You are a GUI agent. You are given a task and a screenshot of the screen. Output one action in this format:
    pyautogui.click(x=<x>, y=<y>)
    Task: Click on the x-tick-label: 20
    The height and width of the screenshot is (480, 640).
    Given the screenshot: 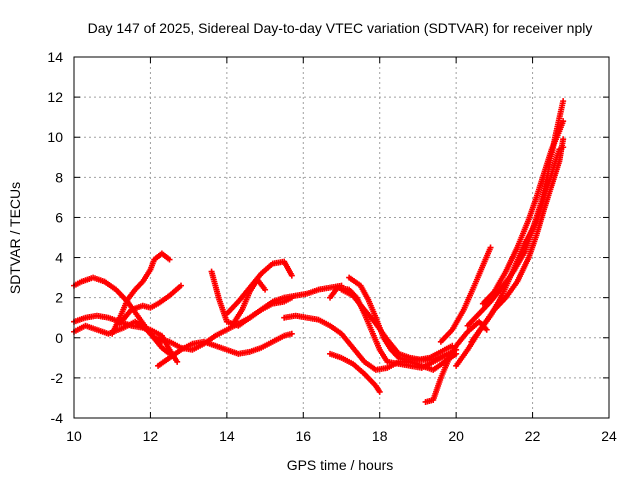 What is the action you would take?
    pyautogui.click(x=456, y=436)
    